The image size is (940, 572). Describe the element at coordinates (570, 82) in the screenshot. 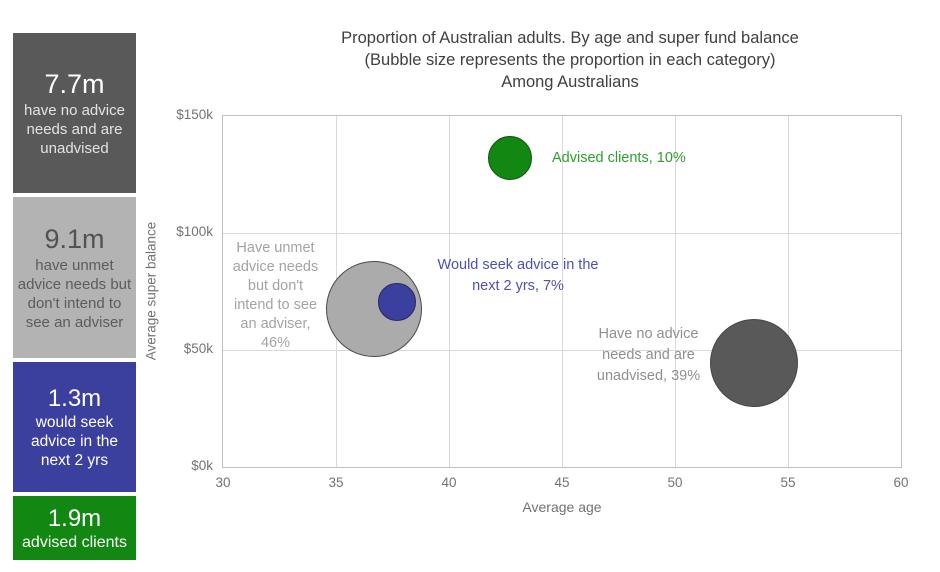

I see `chart-title-line-3: Among Australians` at that location.